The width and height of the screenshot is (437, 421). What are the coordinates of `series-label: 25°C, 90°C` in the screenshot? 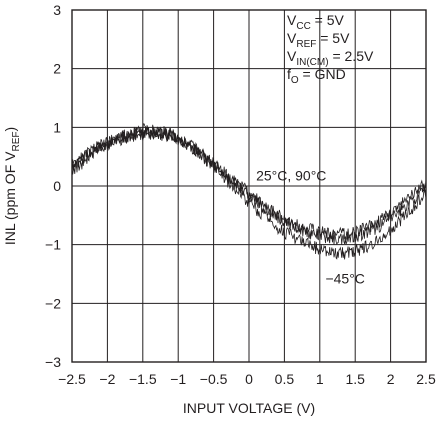 It's located at (291, 175).